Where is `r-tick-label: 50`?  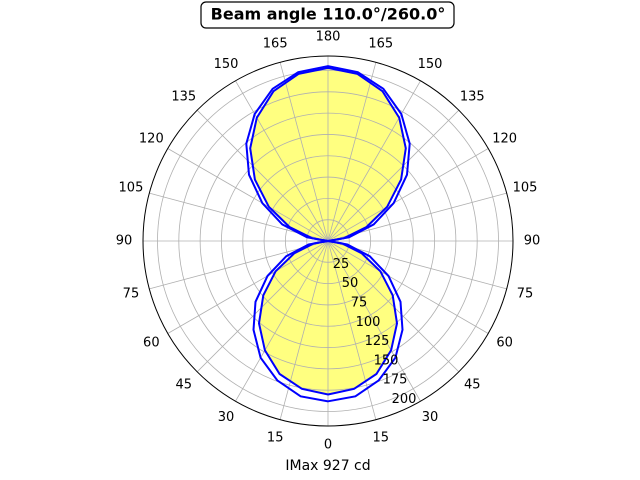
r-tick-label: 50 is located at coordinates (350, 283).